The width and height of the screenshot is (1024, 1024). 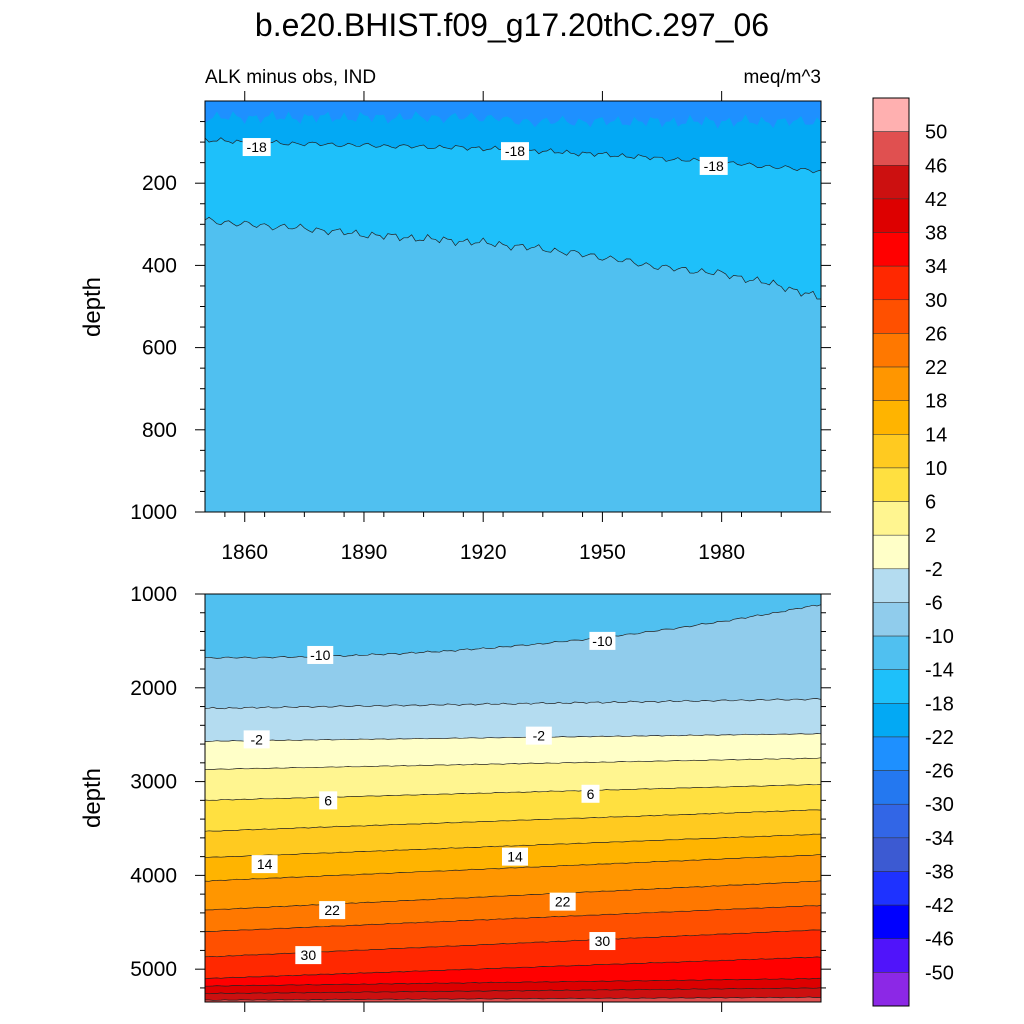 What do you see at coordinates (153, 782) in the screenshot?
I see `bottom-y-tick-label: 3000` at bounding box center [153, 782].